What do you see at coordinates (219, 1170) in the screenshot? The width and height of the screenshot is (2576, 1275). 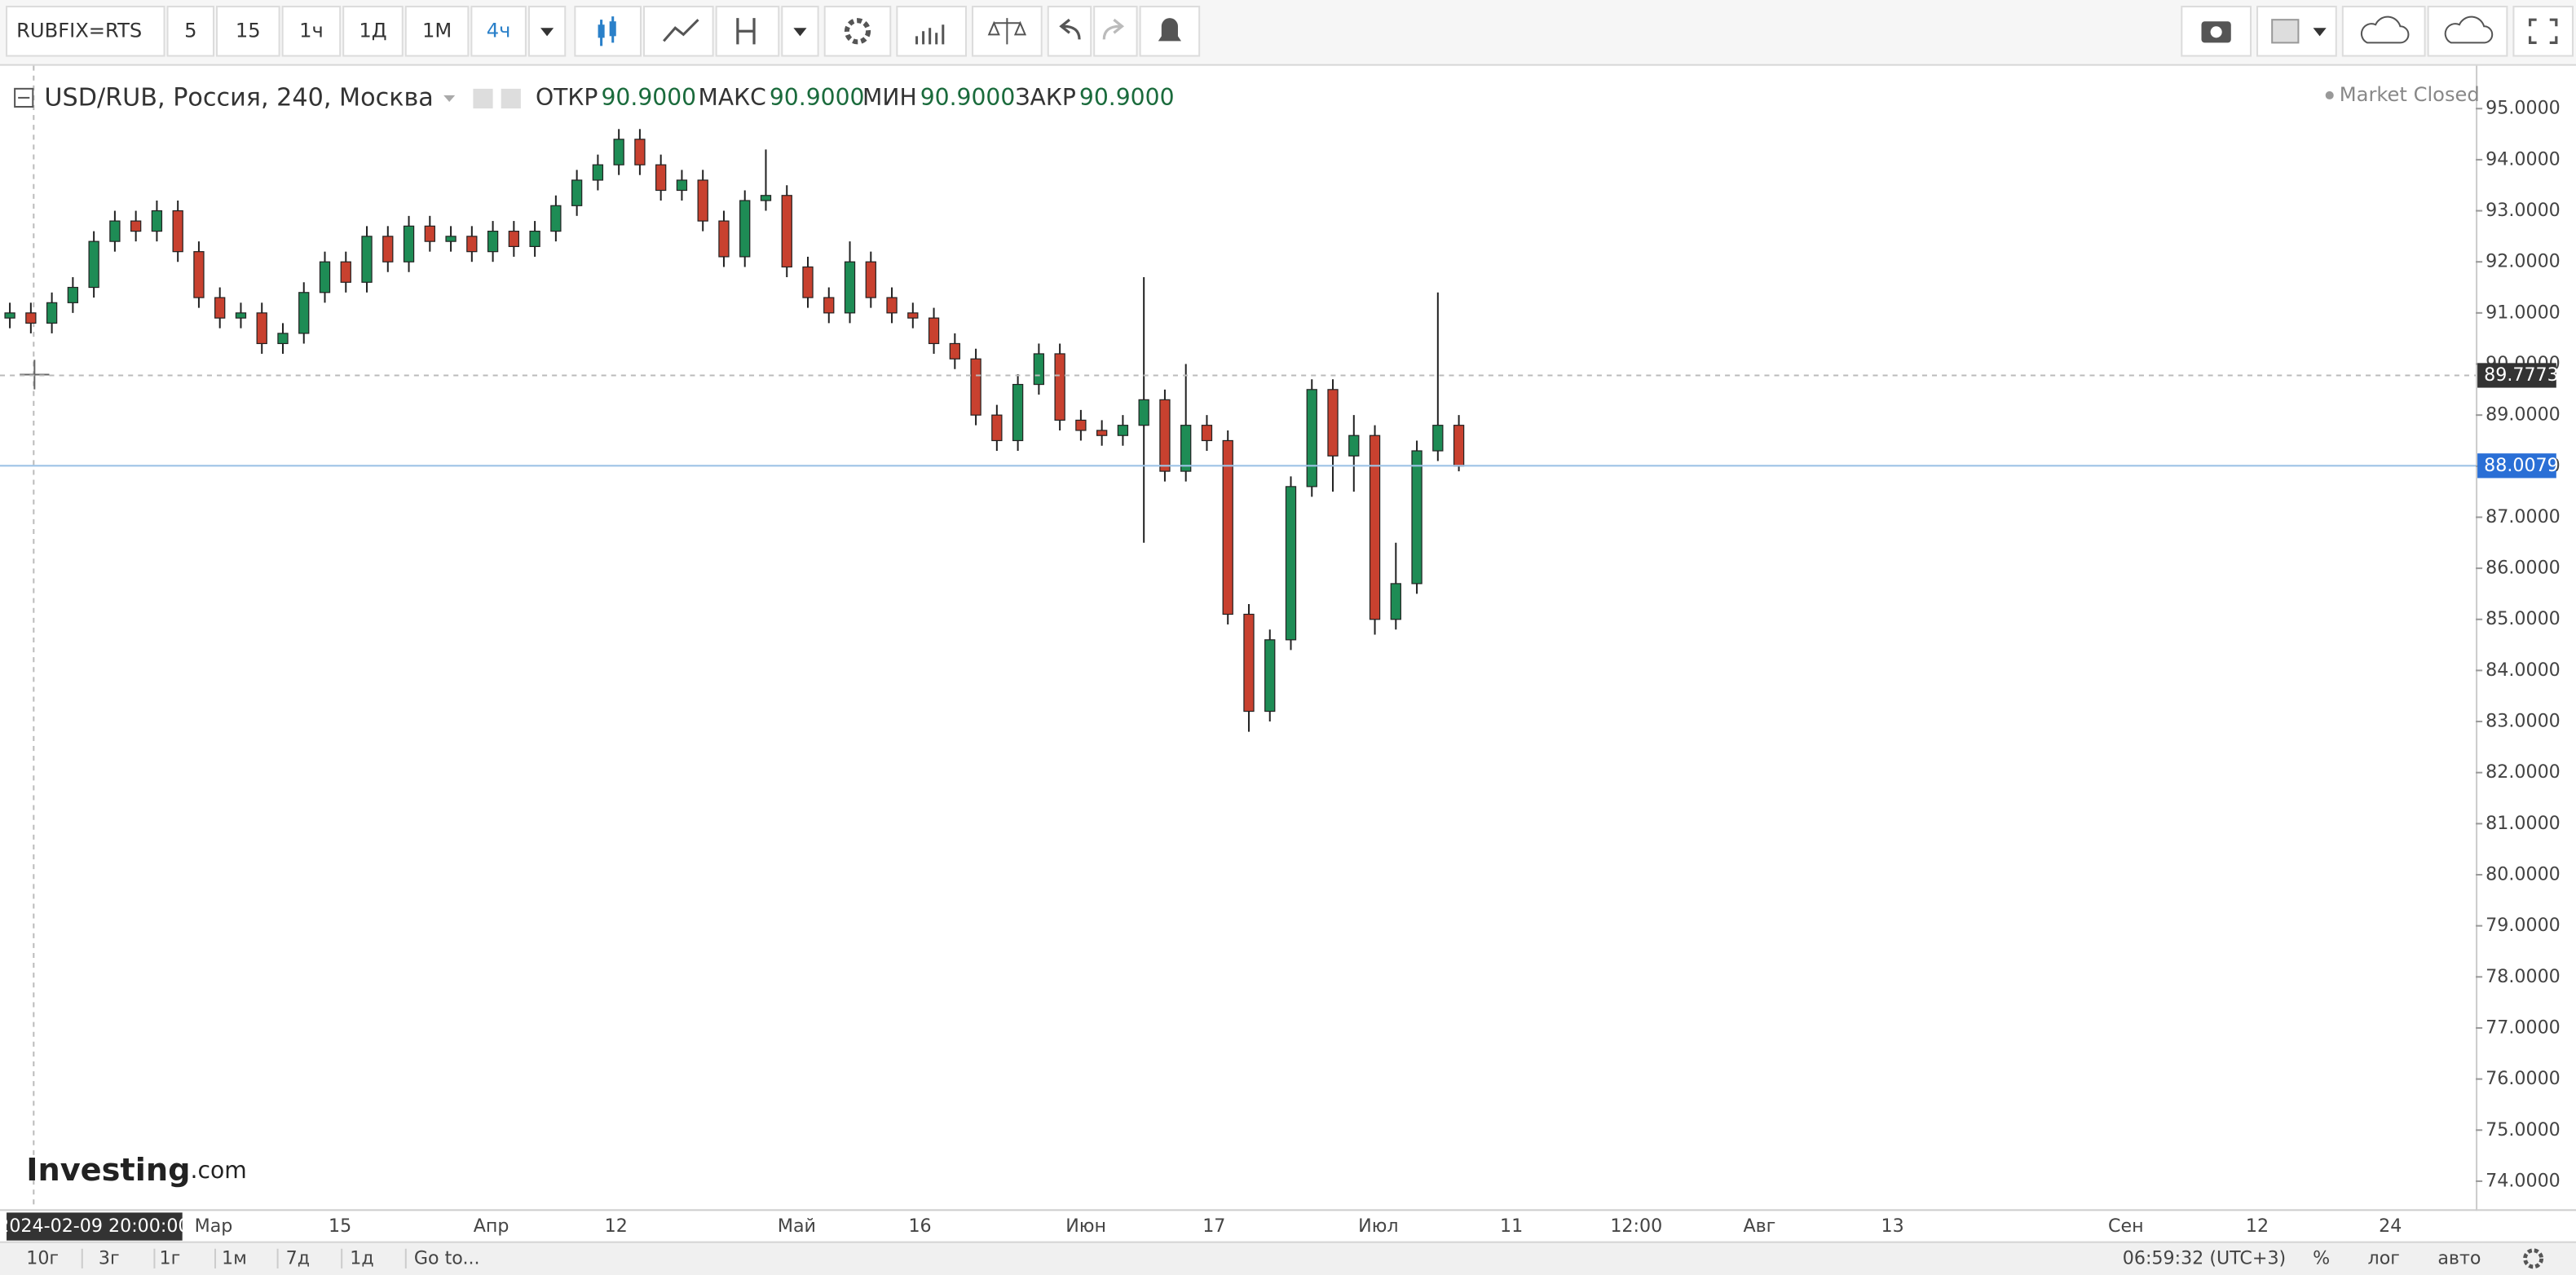 I see `logo-suffix: .com` at bounding box center [219, 1170].